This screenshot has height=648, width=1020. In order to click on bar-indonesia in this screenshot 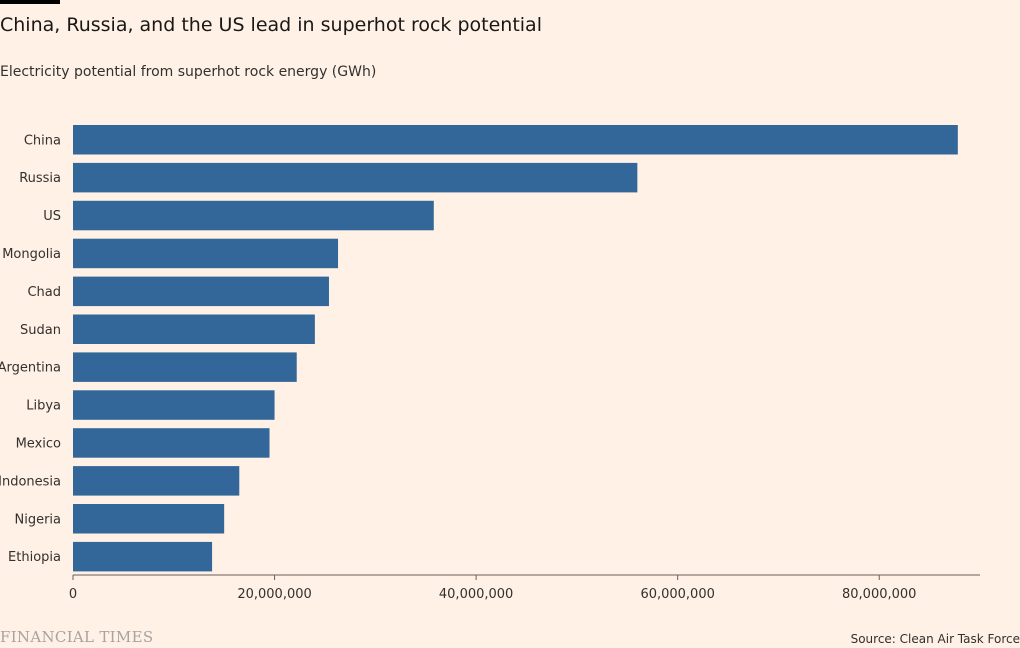, I will do `click(156, 481)`.